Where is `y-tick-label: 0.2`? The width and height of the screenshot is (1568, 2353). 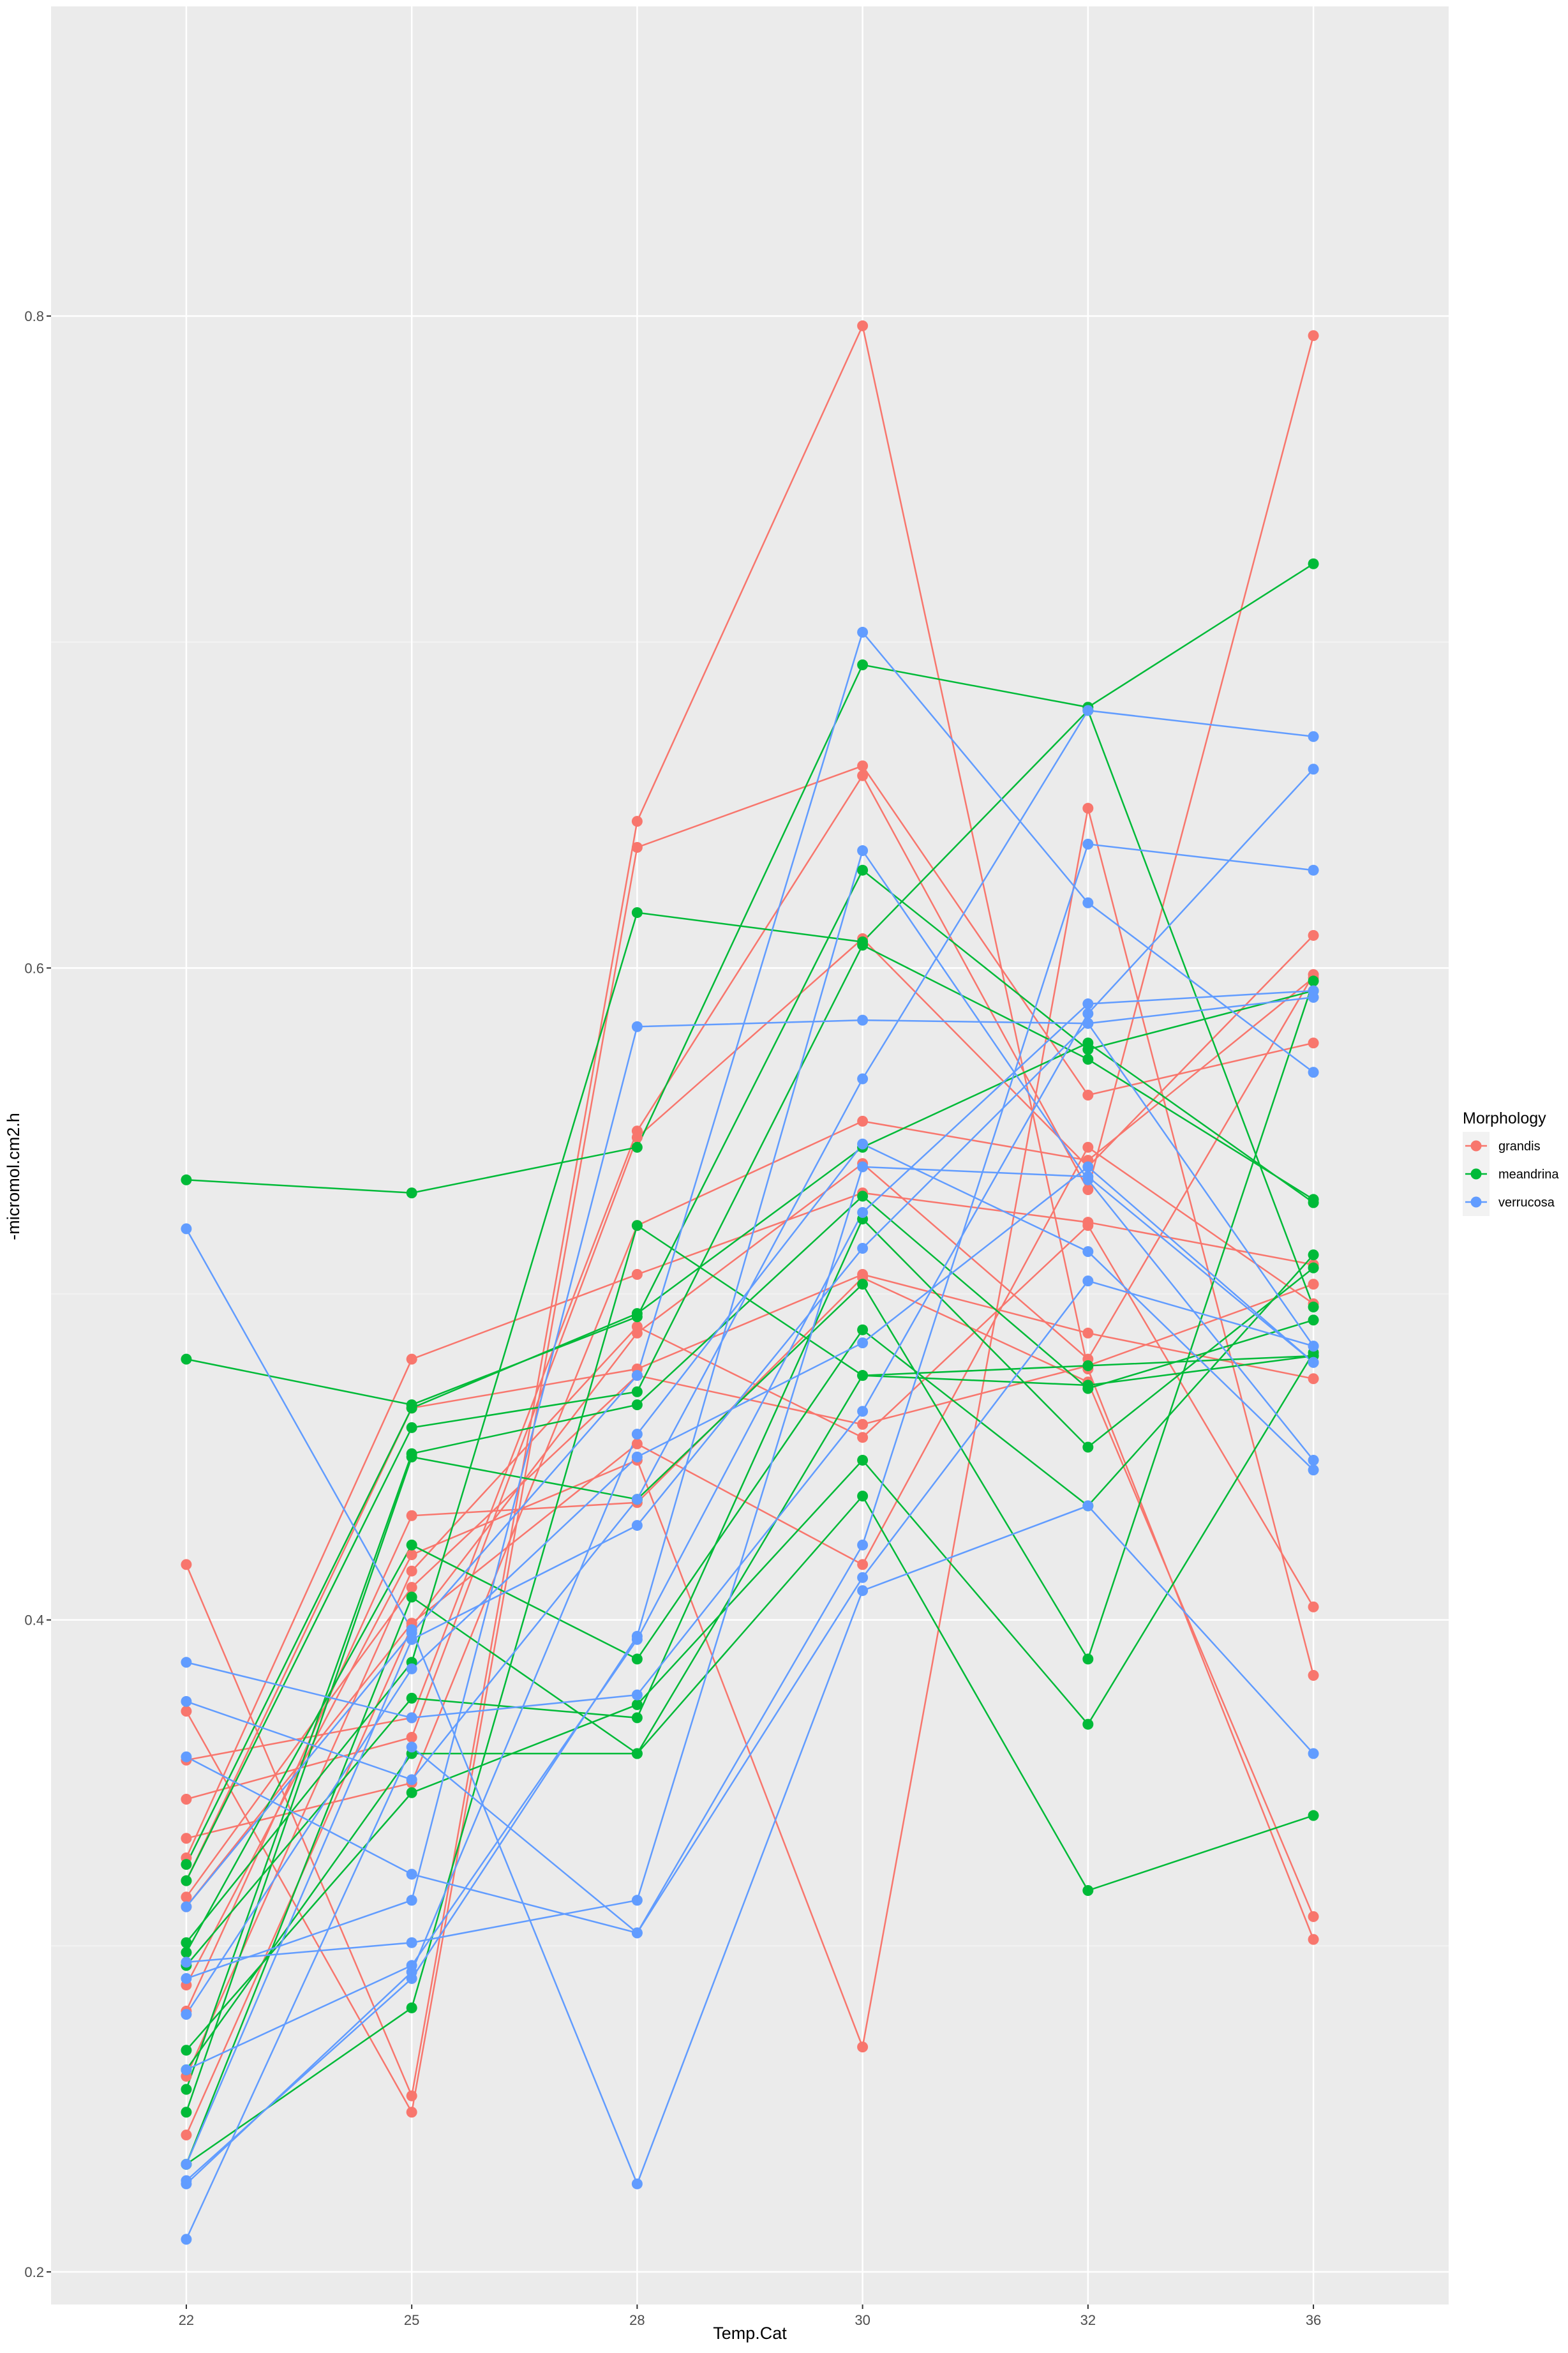
y-tick-label: 0.2 is located at coordinates (34, 2272).